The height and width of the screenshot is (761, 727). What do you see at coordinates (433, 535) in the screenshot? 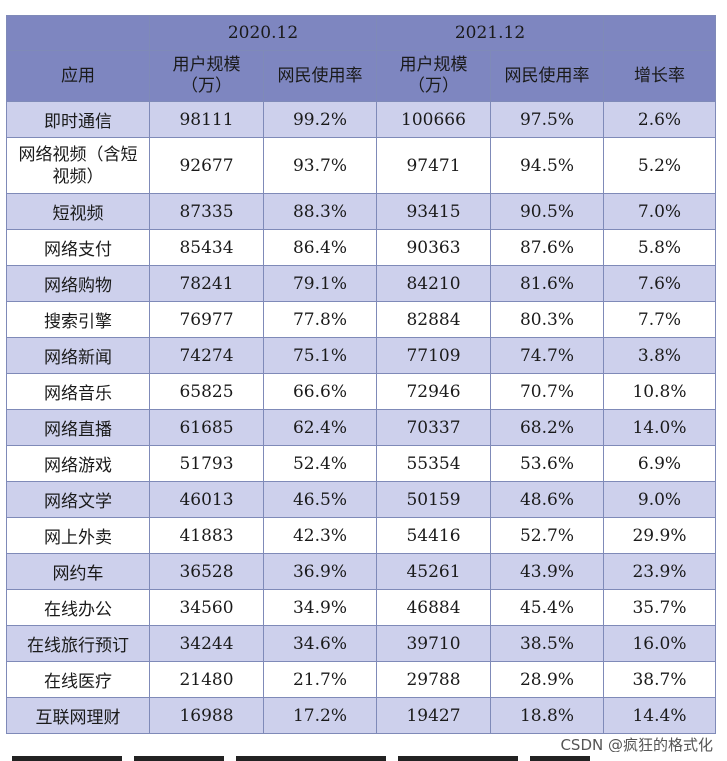
I see `users-2021-cell: 54416` at bounding box center [433, 535].